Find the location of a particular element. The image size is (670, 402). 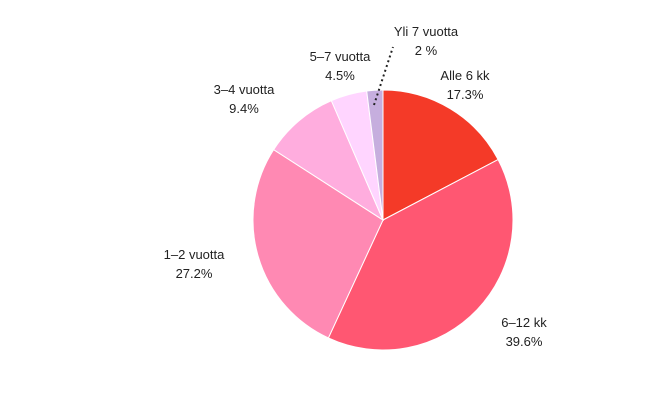

slice-value: 27.2% is located at coordinates (194, 273).